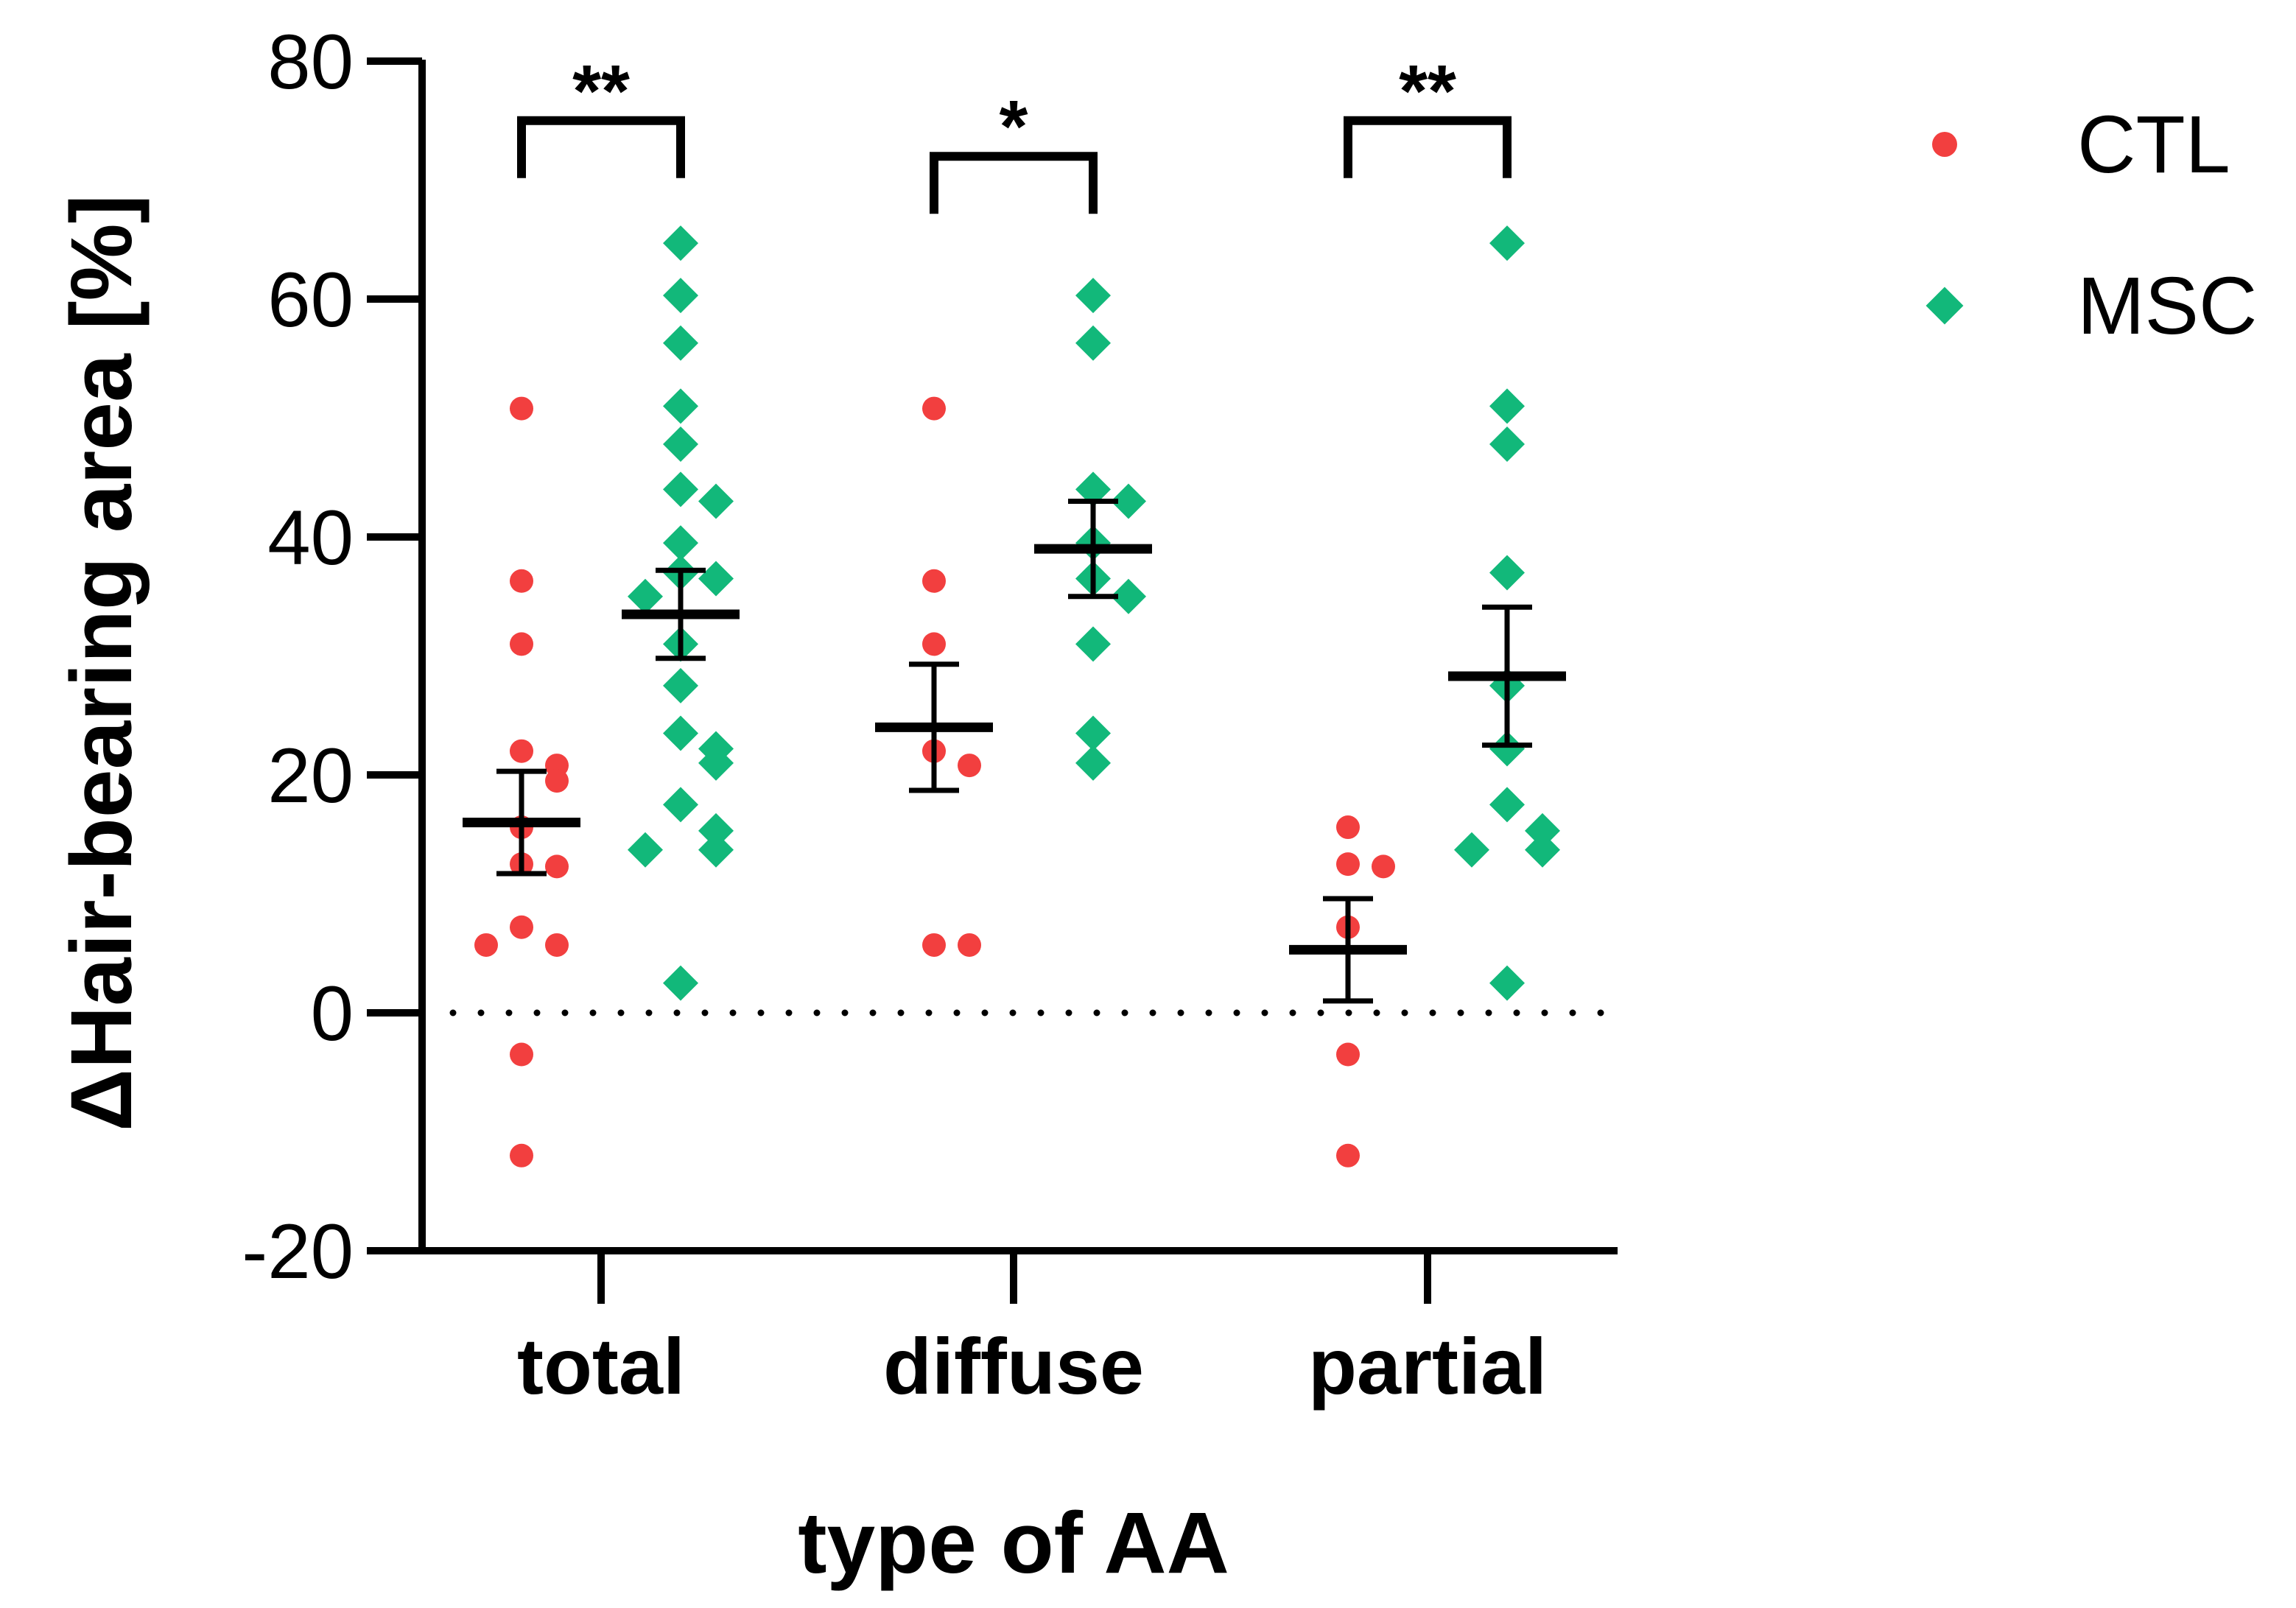  I want to click on significance-brackets: ** * **, so click(1014, 132).